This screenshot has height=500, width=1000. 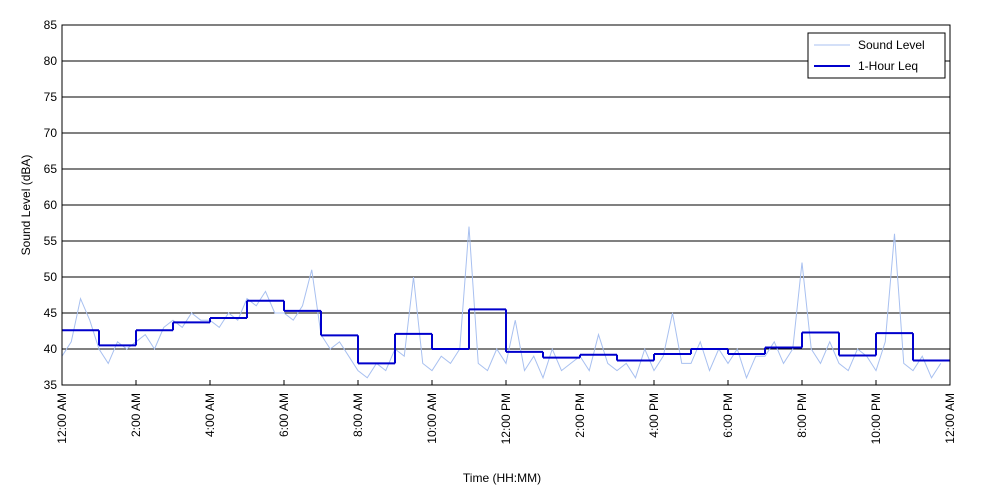 What do you see at coordinates (51, 205) in the screenshot?
I see `y-tick-label: 60` at bounding box center [51, 205].